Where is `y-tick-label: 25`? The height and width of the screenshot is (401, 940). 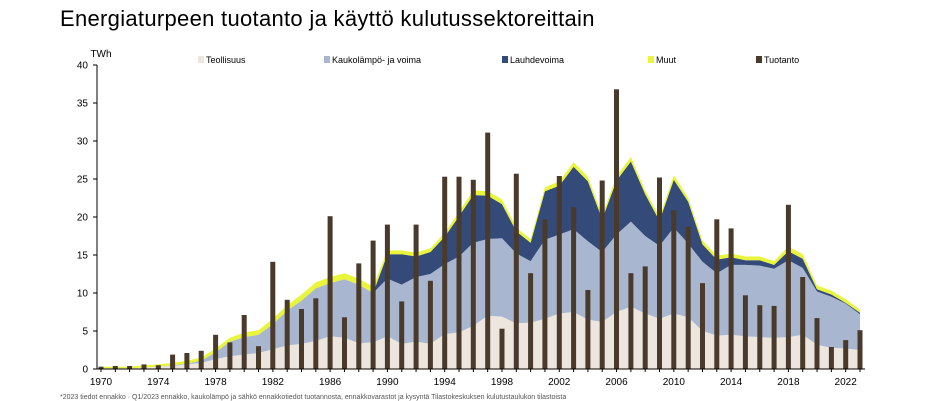 y-tick-label: 25 is located at coordinates (83, 180).